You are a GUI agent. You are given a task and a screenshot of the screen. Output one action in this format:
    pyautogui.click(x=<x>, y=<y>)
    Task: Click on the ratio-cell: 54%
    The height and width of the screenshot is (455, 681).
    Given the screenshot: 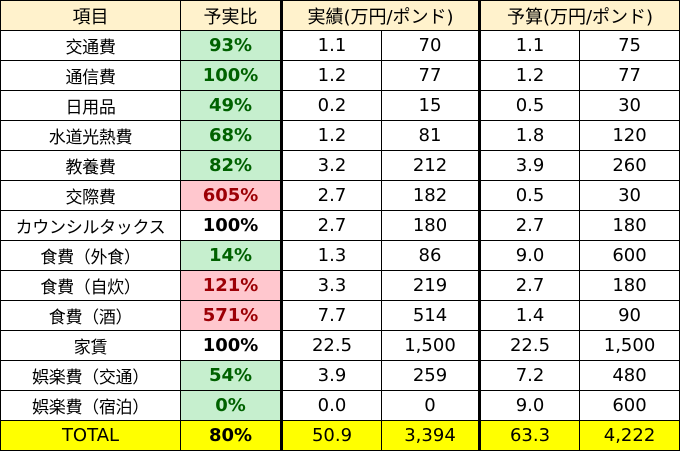 What is the action you would take?
    pyautogui.click(x=231, y=375)
    